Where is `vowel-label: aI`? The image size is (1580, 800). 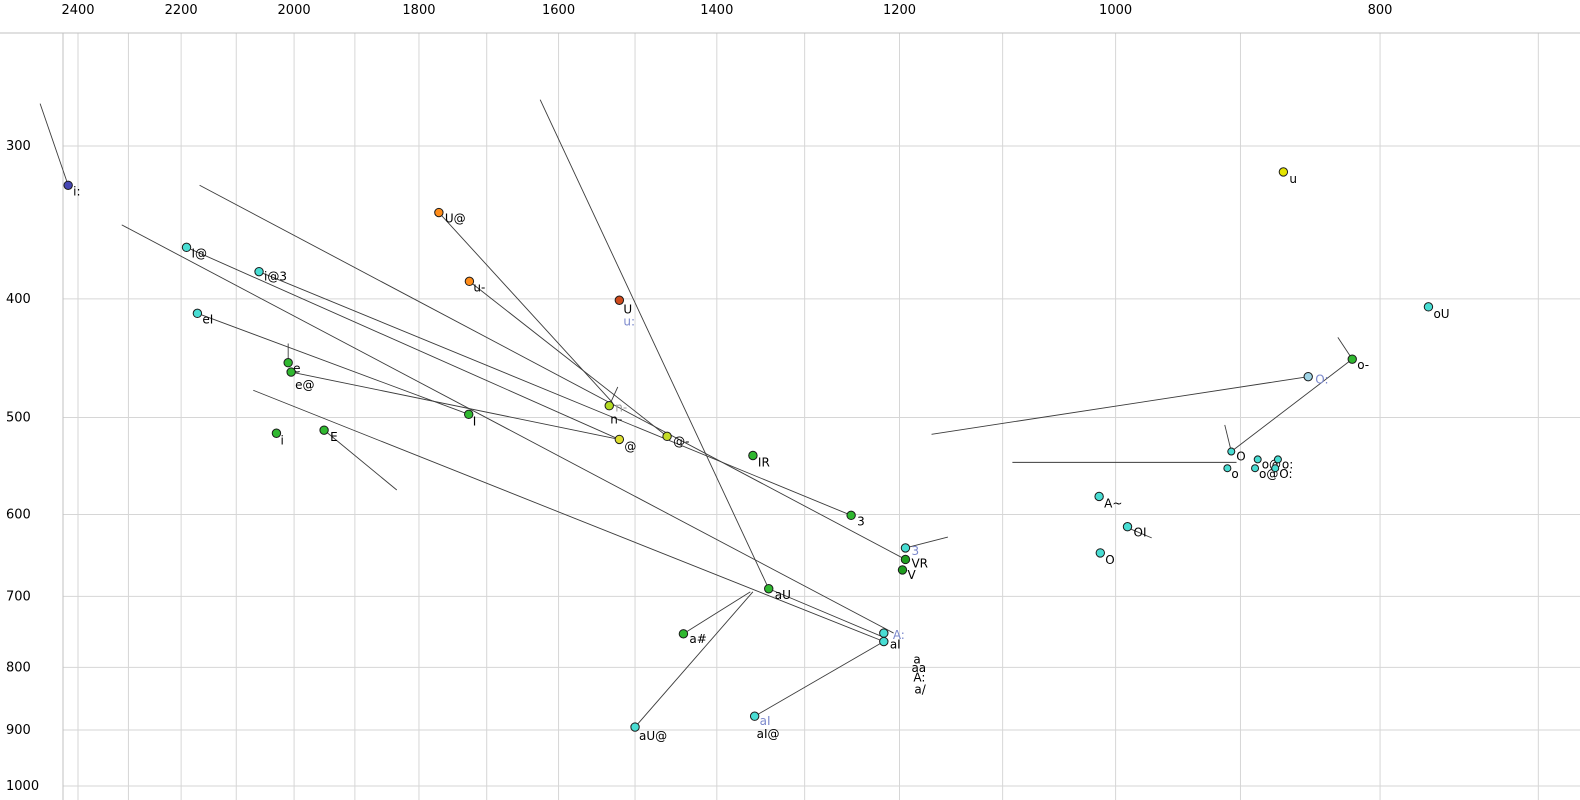 vowel-label: aI is located at coordinates (765, 721).